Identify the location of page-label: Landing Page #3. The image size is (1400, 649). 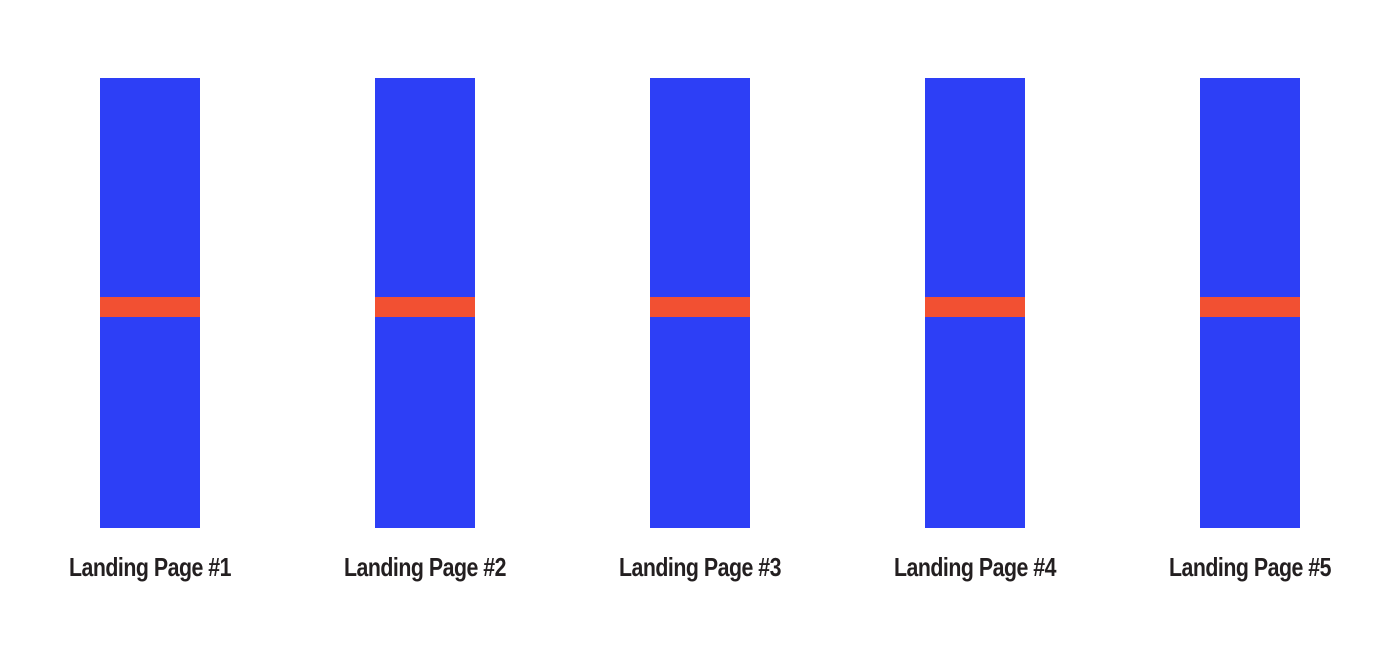
(700, 567).